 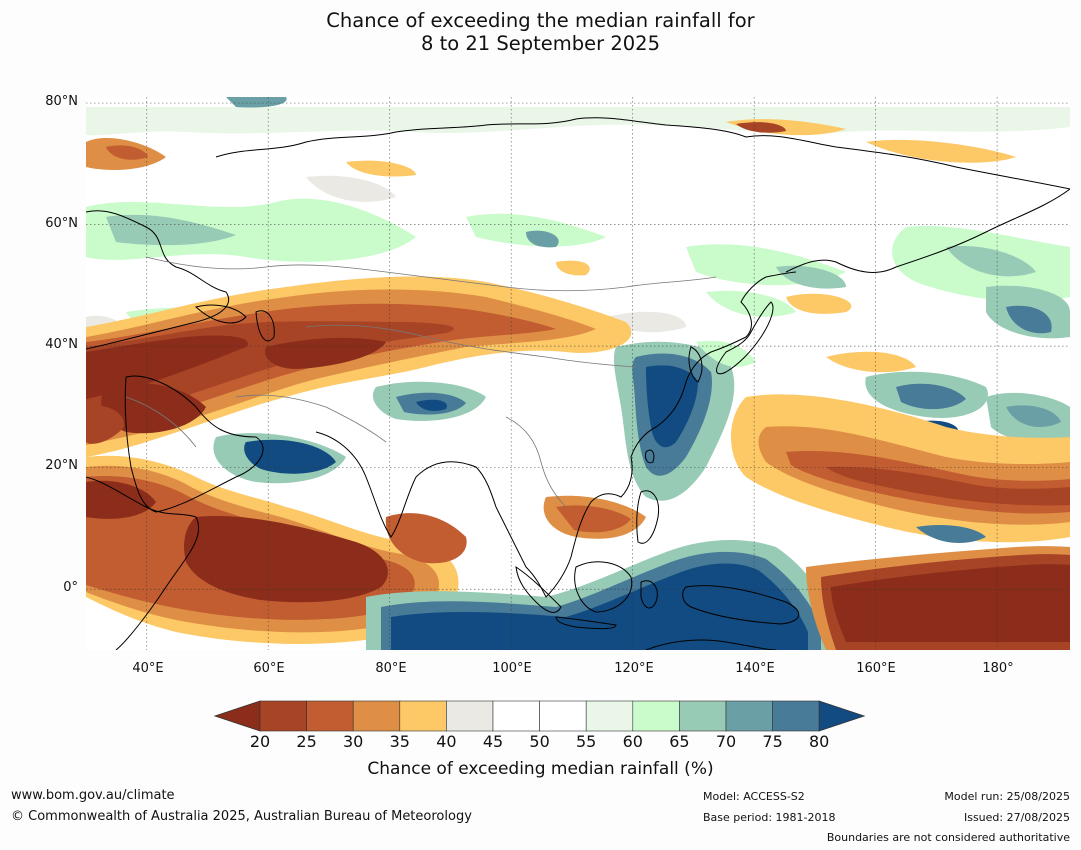 What do you see at coordinates (603, 587) in the screenshot?
I see `coastline-borneo` at bounding box center [603, 587].